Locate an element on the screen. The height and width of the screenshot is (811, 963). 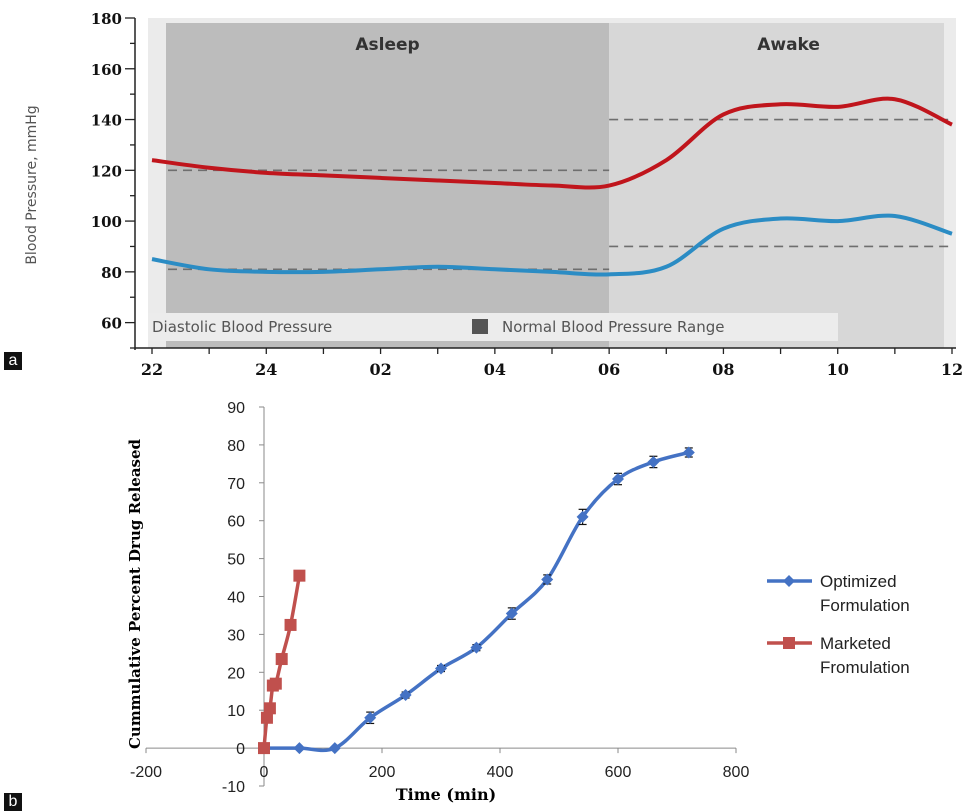
release-legend: Optimized Formulation Marketed Fromulation is located at coordinates (838, 624).